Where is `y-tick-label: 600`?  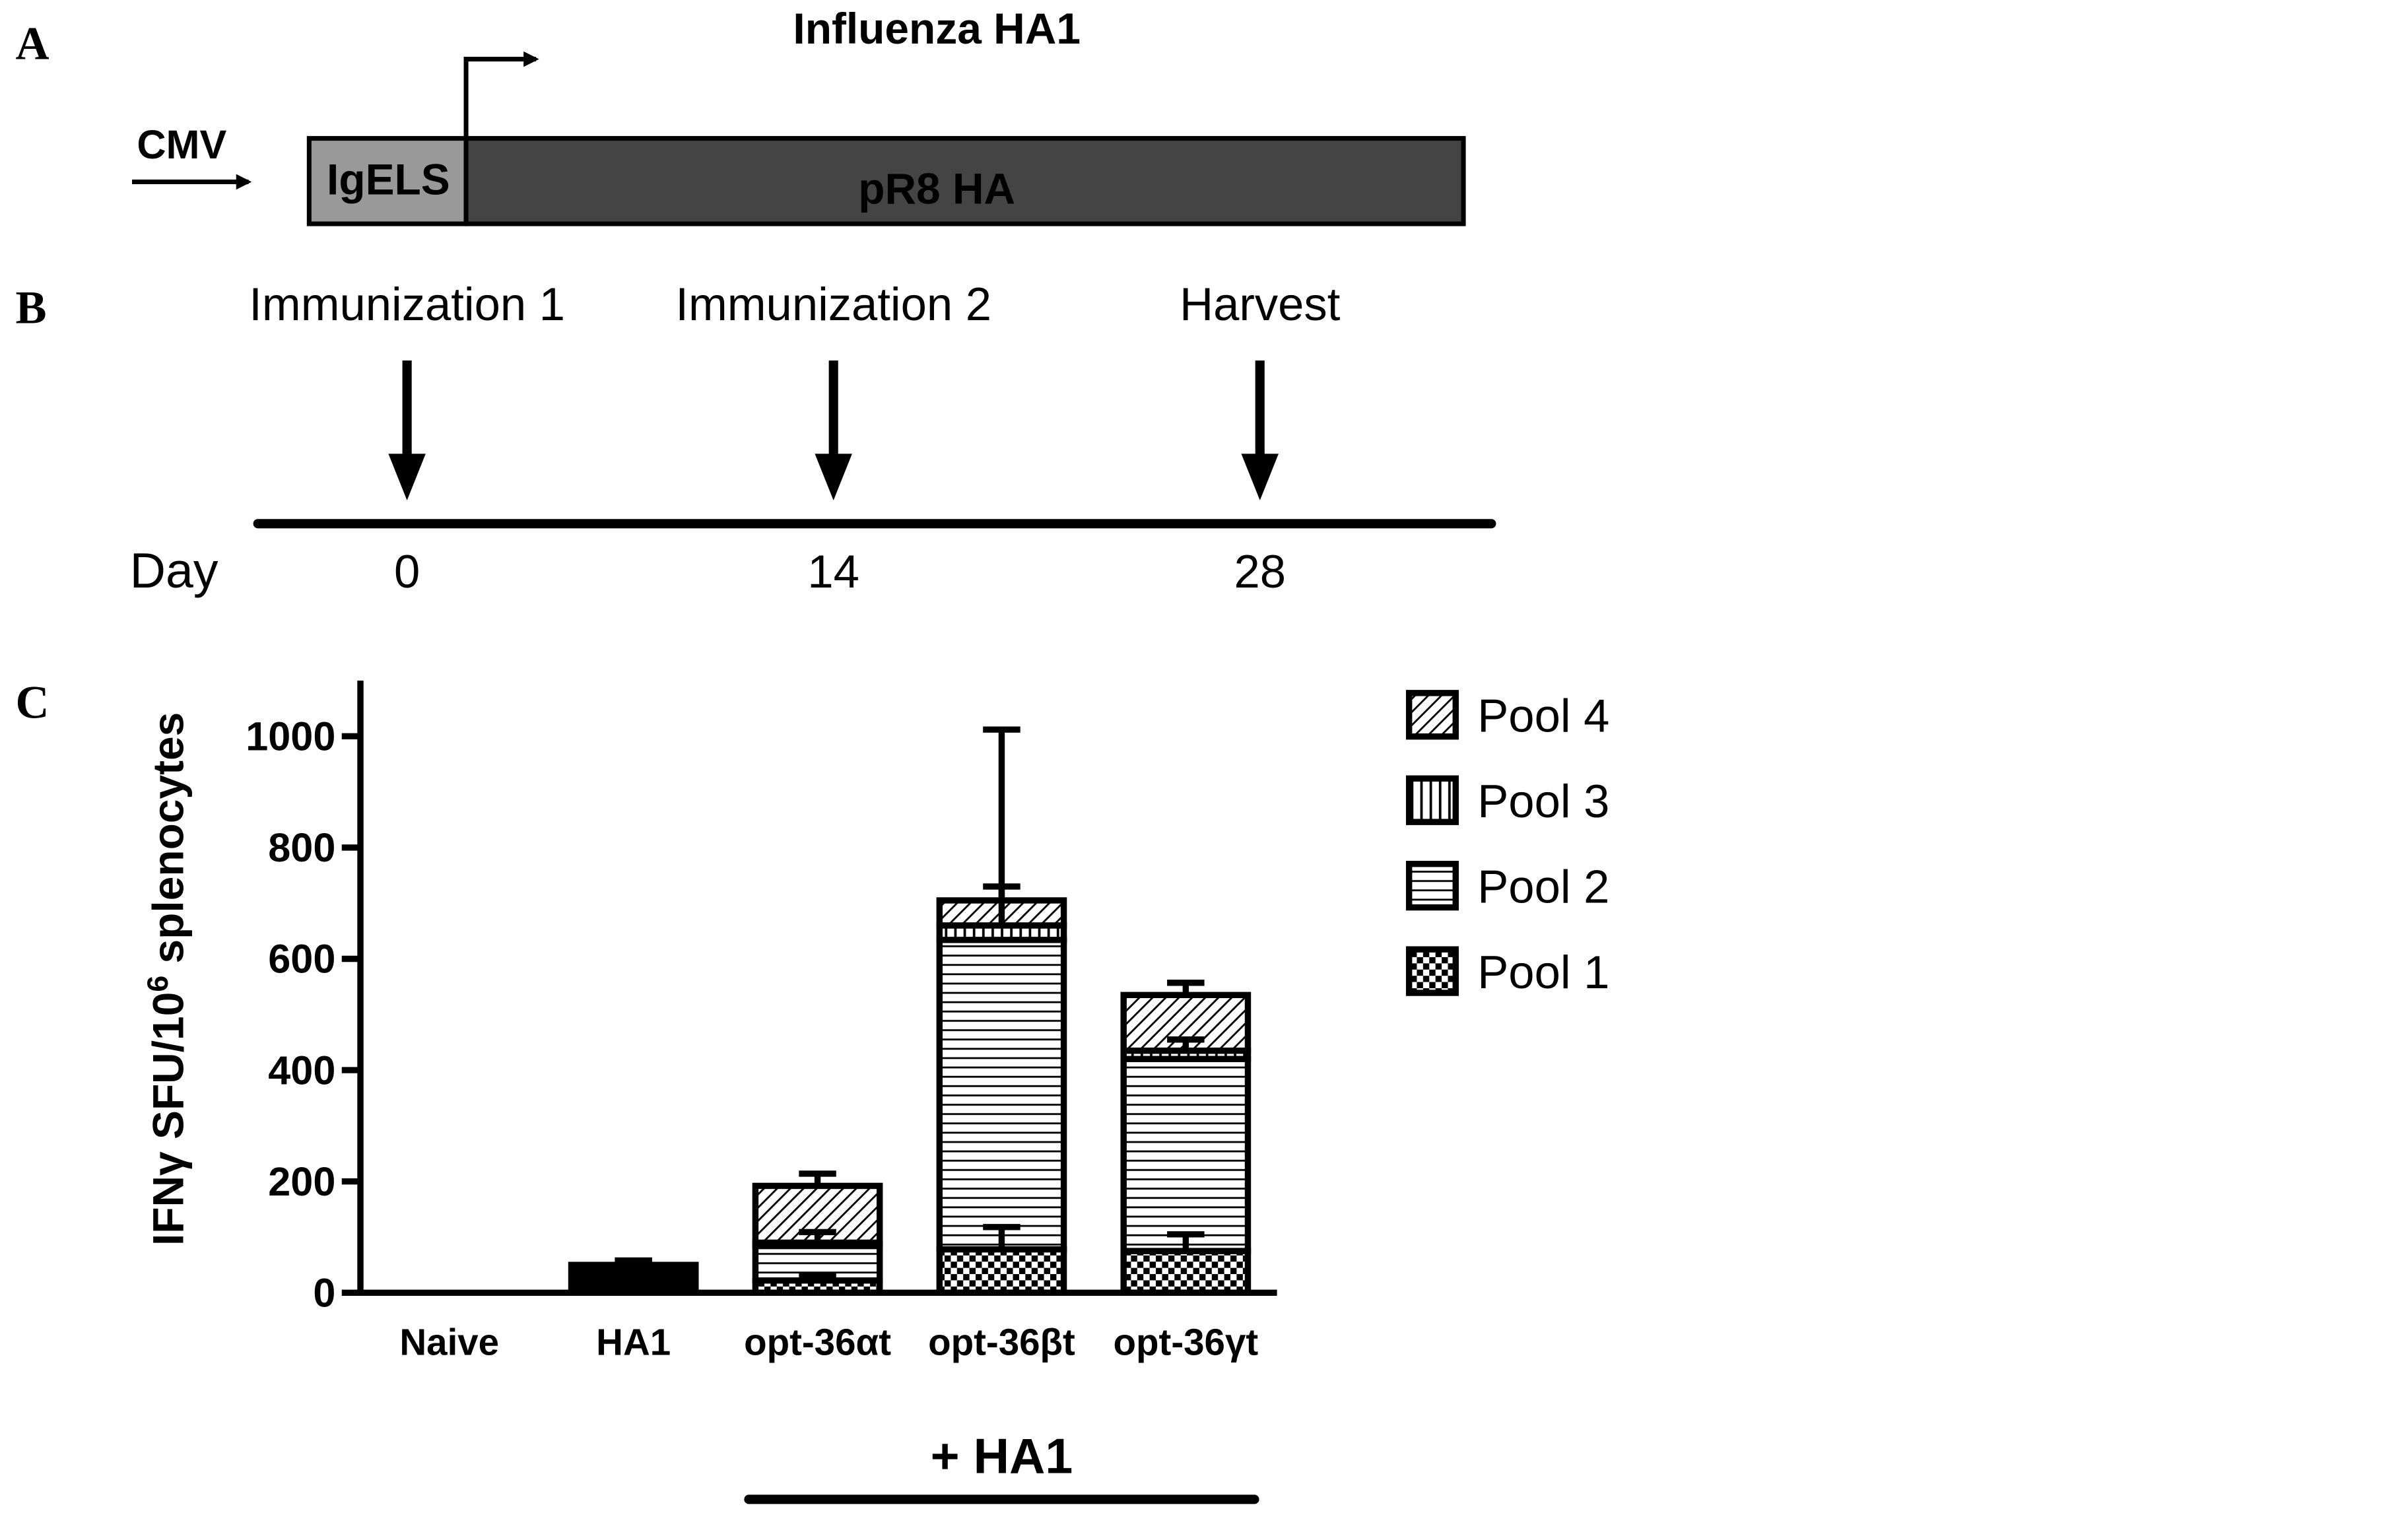
y-tick-label: 600 is located at coordinates (301, 959).